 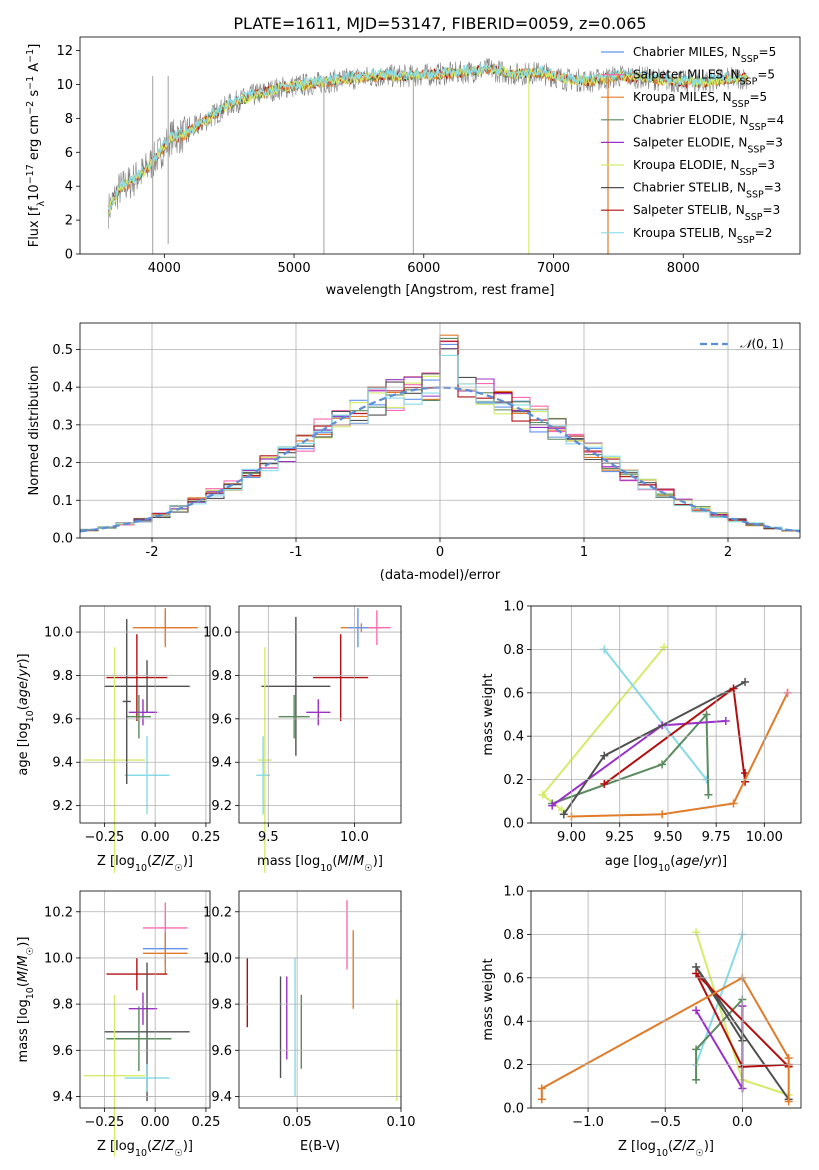 I want to click on age-vs-mass-plot-area, so click(x=323, y=740).